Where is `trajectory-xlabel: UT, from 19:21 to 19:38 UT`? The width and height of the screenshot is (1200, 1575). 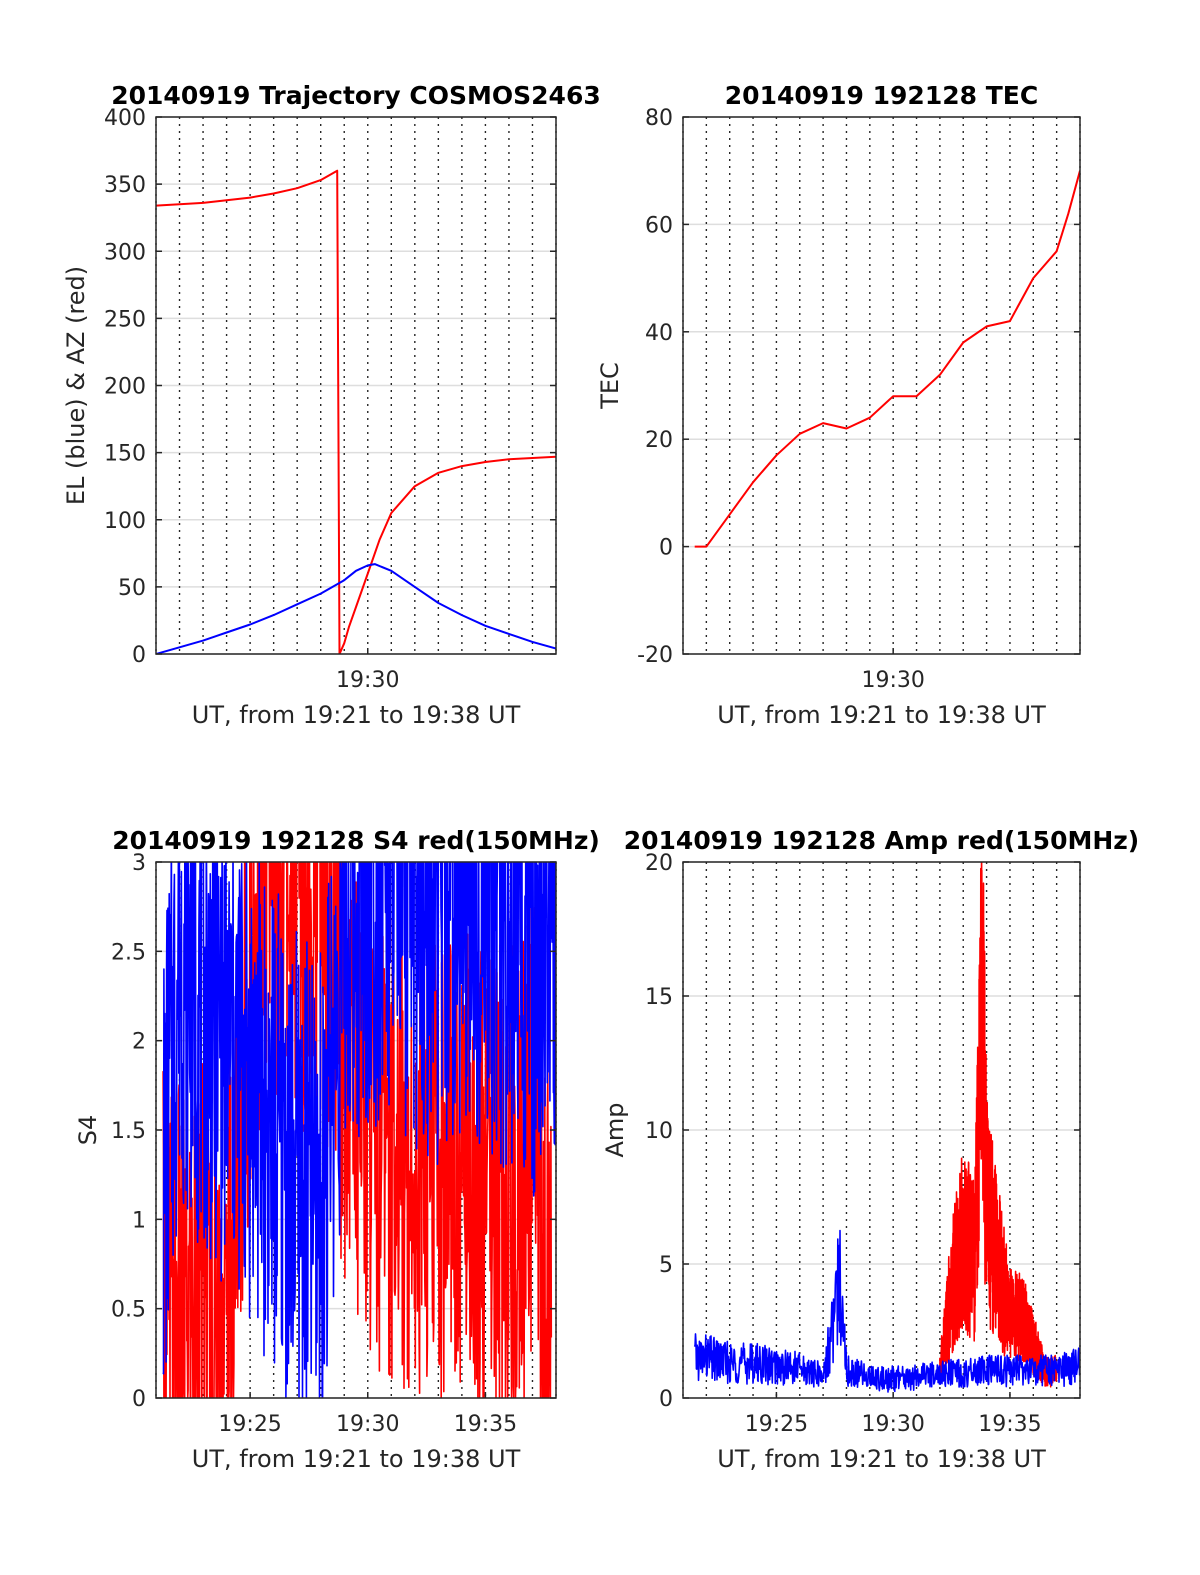 trajectory-xlabel: UT, from 19:21 to 19:38 UT is located at coordinates (356, 715).